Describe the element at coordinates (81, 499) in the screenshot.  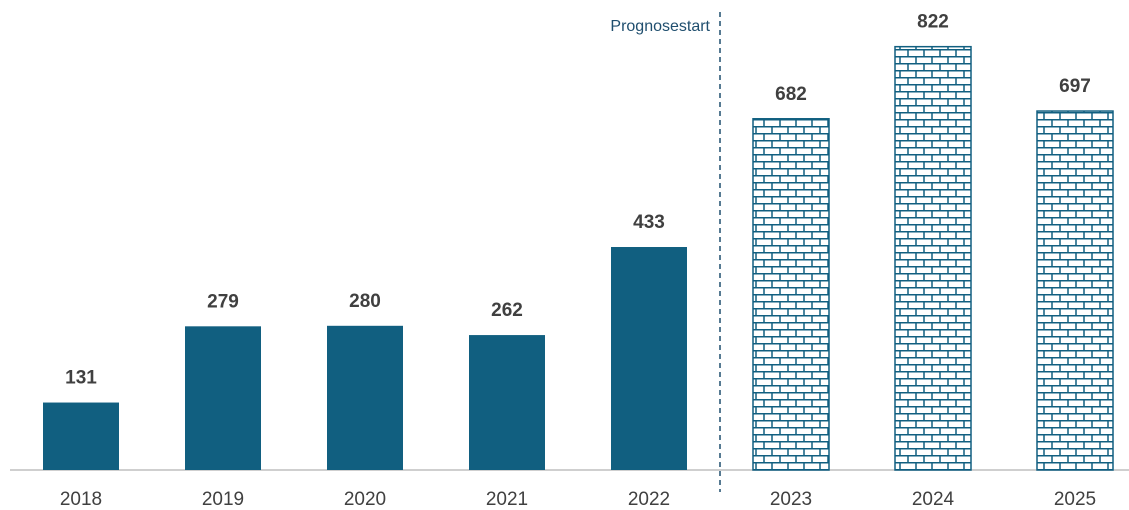
I see `x-tick-label: 2018` at that location.